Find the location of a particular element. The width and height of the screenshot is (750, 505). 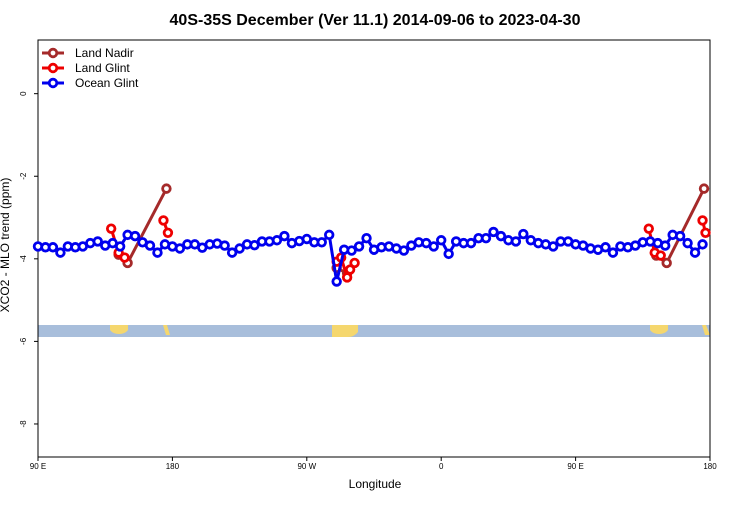

x-tick-label: 90 W is located at coordinates (306, 466).